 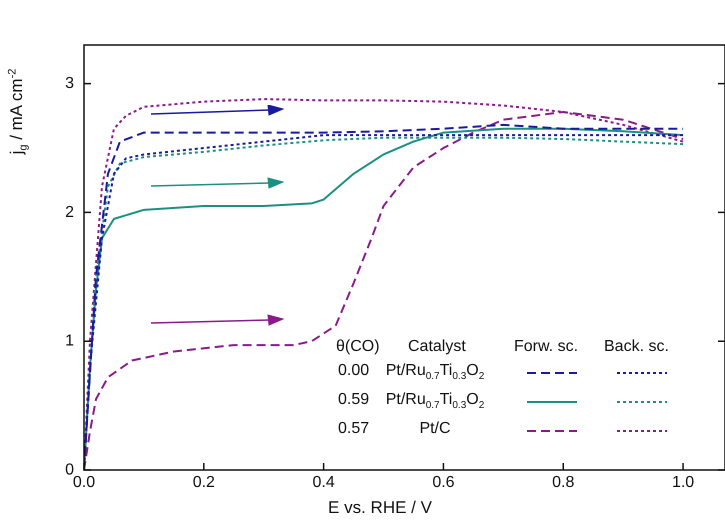 I want to click on annotation: Catalyst, so click(x=437, y=347).